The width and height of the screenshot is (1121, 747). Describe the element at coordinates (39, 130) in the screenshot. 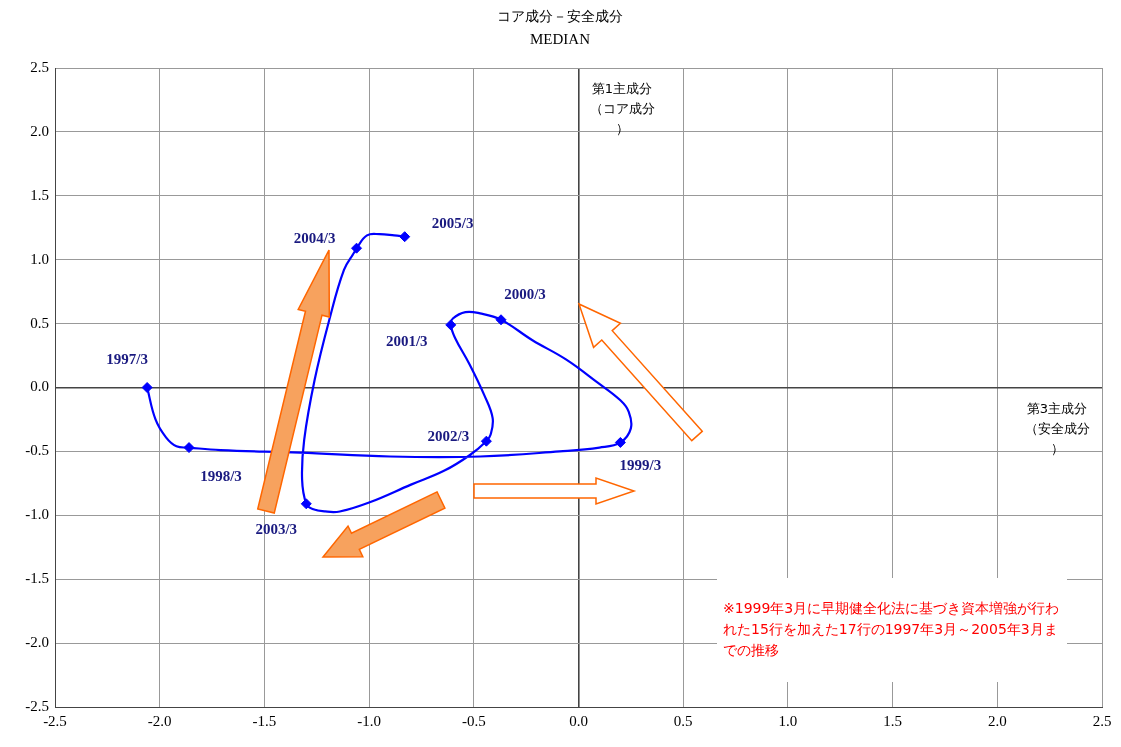

I see `y-tick-label: 2.0` at that location.